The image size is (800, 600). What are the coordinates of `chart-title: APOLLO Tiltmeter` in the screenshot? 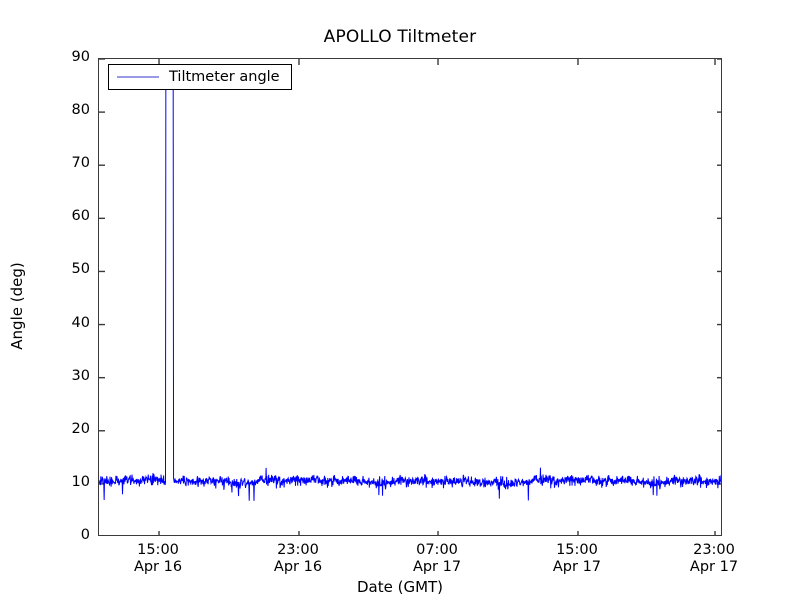 It's located at (400, 37).